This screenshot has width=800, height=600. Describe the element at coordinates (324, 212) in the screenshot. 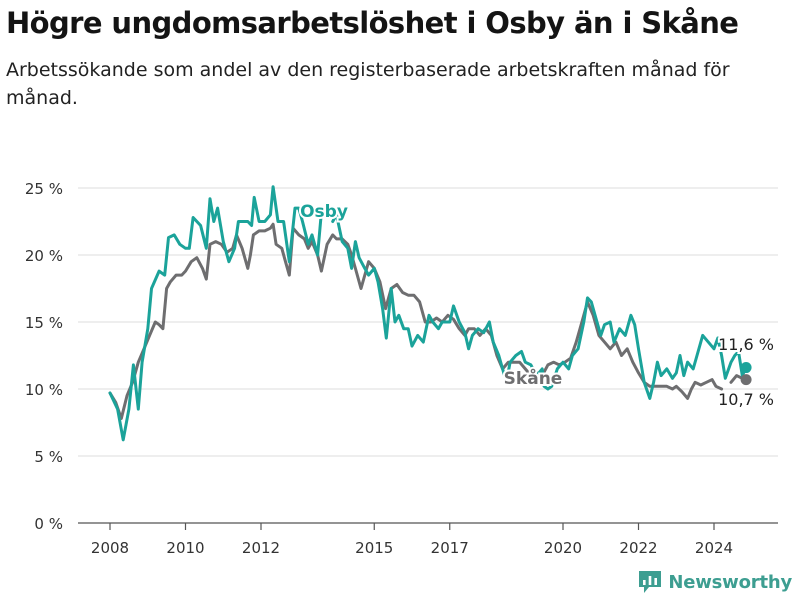

I see `series-label-osby: Osby` at that location.